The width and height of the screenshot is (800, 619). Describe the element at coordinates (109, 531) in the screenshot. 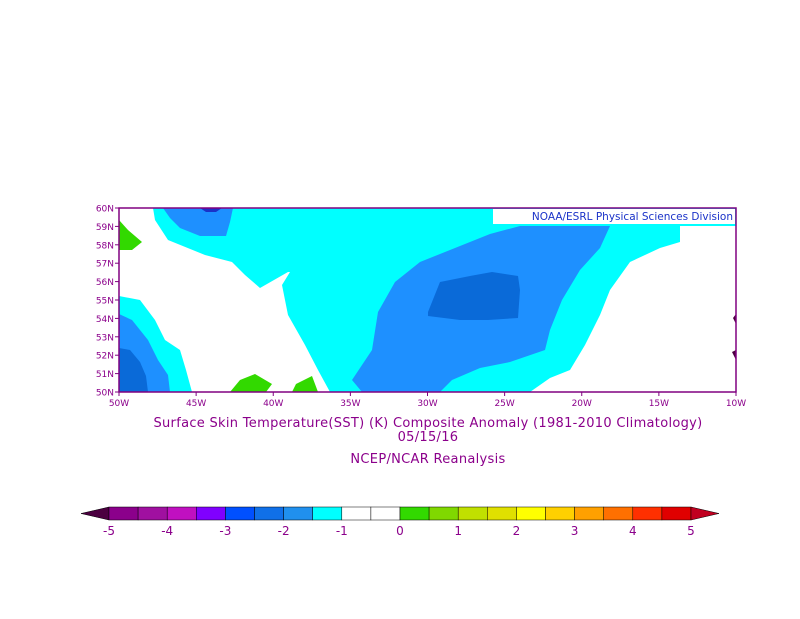

I see `colorbar-label: -5` at that location.